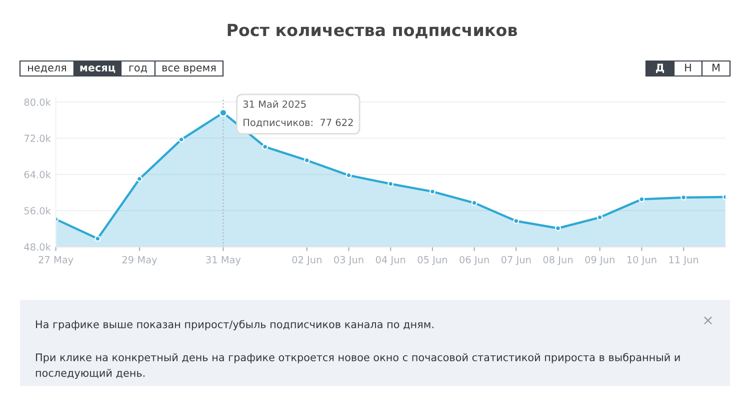 Image resolution: width=744 pixels, height=393 pixels. Describe the element at coordinates (660, 69) in the screenshot. I see `text: Д` at that location.